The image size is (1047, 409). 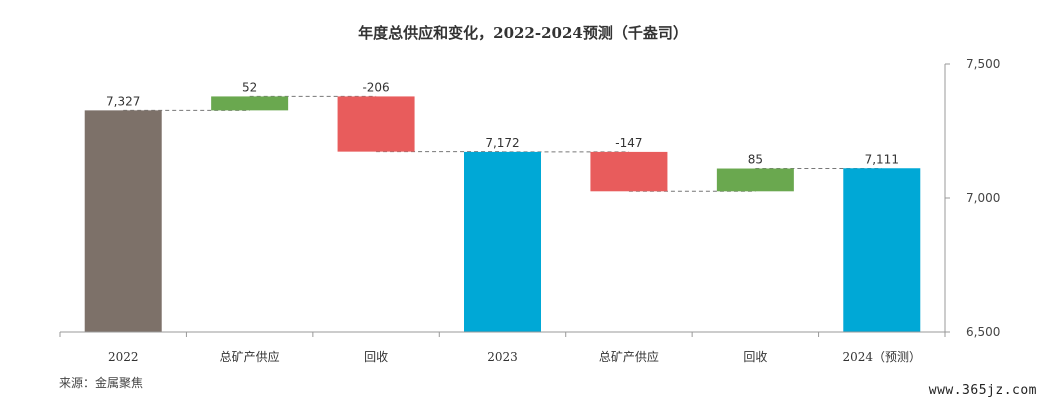 What do you see at coordinates (982, 390) in the screenshot?
I see `watermark: www.365jz.com` at bounding box center [982, 390].